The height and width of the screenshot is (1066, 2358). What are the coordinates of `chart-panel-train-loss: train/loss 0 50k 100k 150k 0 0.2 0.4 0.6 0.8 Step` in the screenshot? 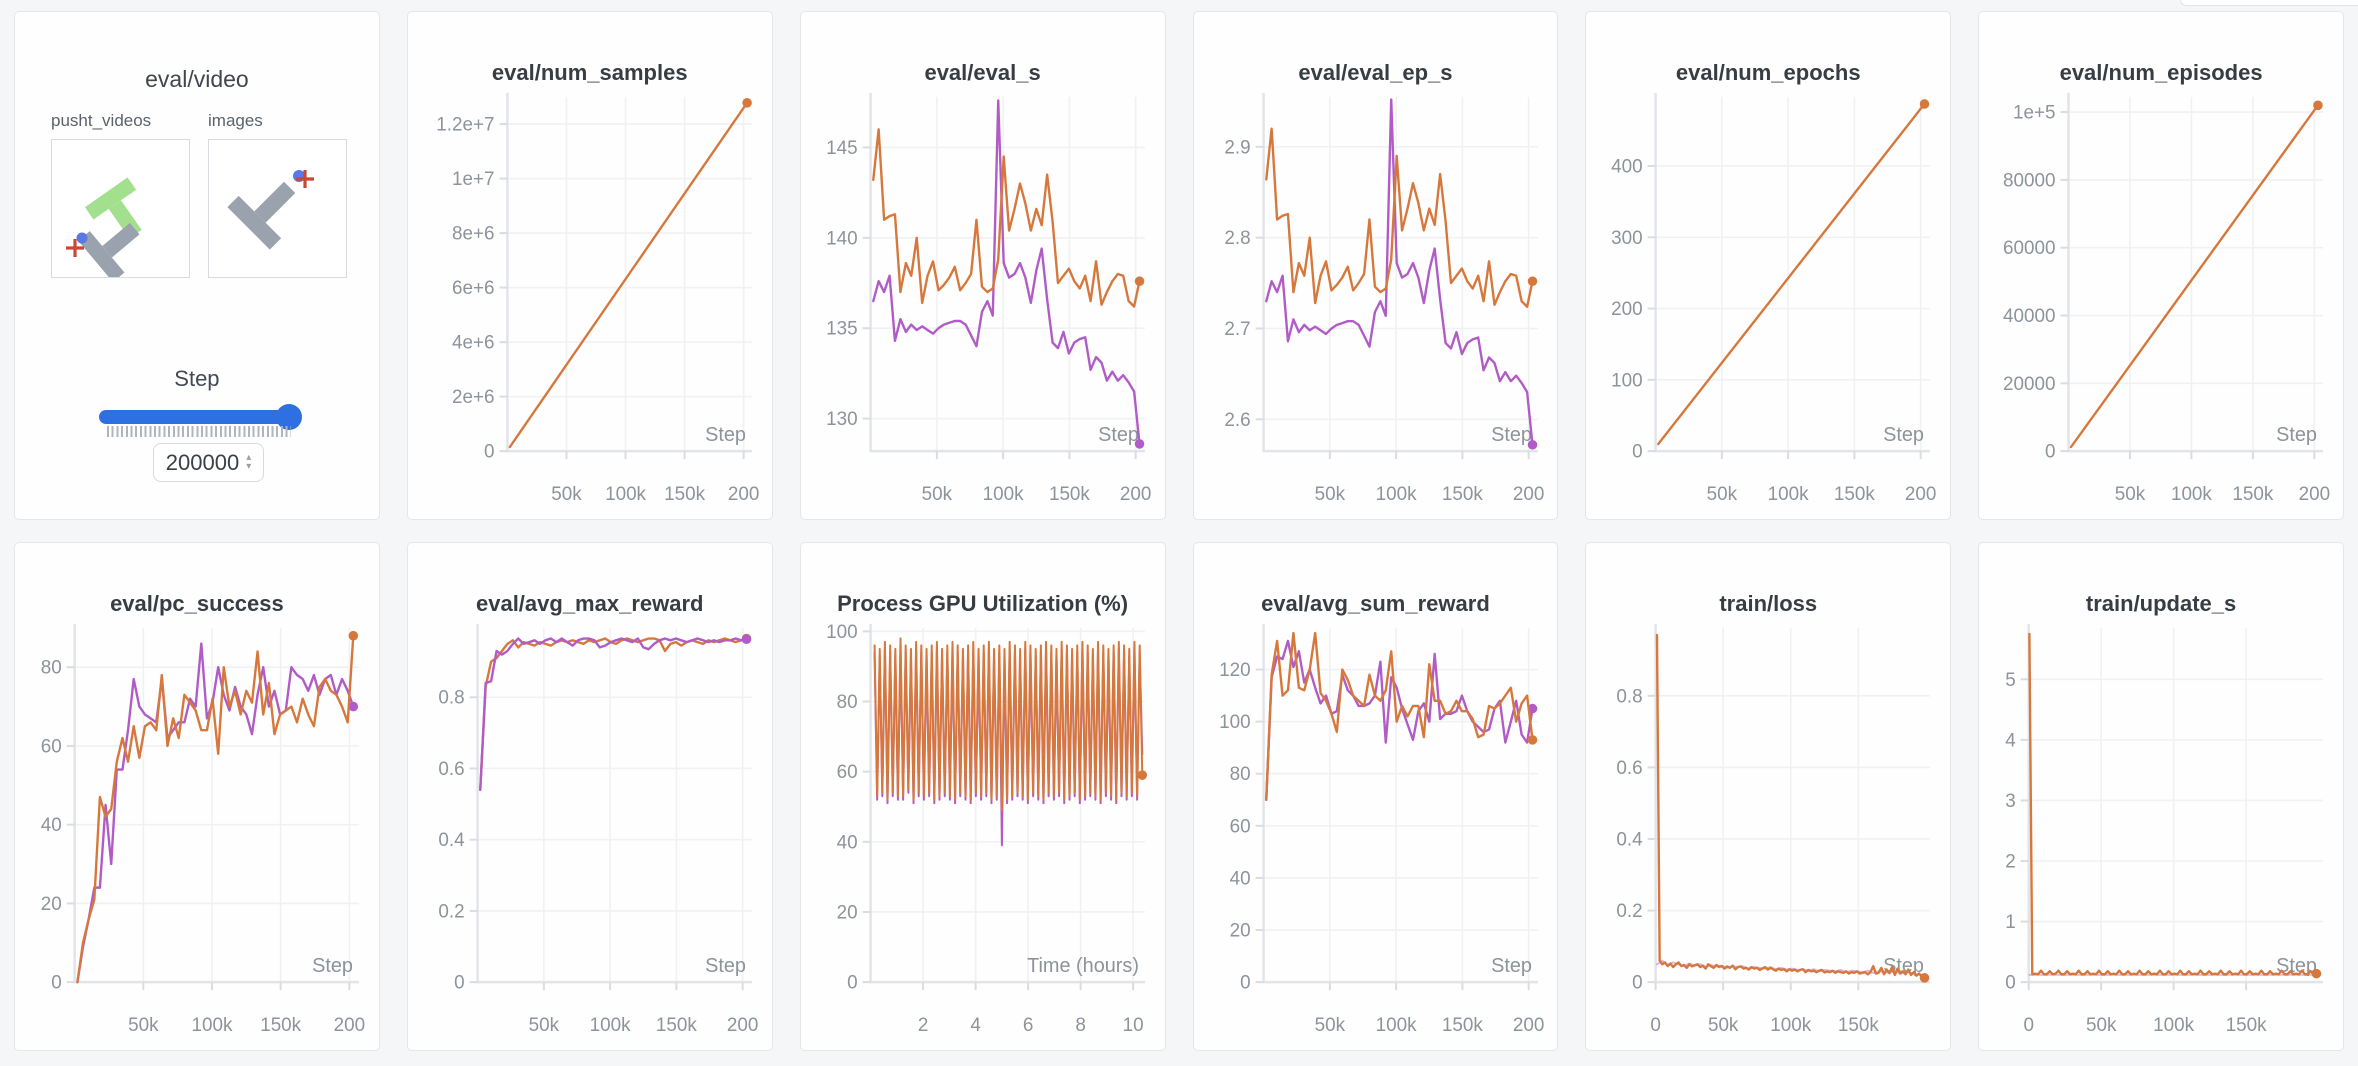 It's located at (1768, 796).